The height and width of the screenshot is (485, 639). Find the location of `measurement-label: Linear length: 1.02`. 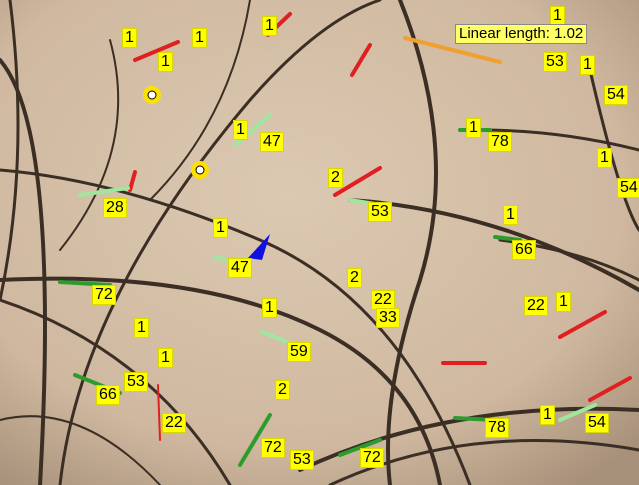

measurement-label: Linear length: 1.02 is located at coordinates (521, 34).